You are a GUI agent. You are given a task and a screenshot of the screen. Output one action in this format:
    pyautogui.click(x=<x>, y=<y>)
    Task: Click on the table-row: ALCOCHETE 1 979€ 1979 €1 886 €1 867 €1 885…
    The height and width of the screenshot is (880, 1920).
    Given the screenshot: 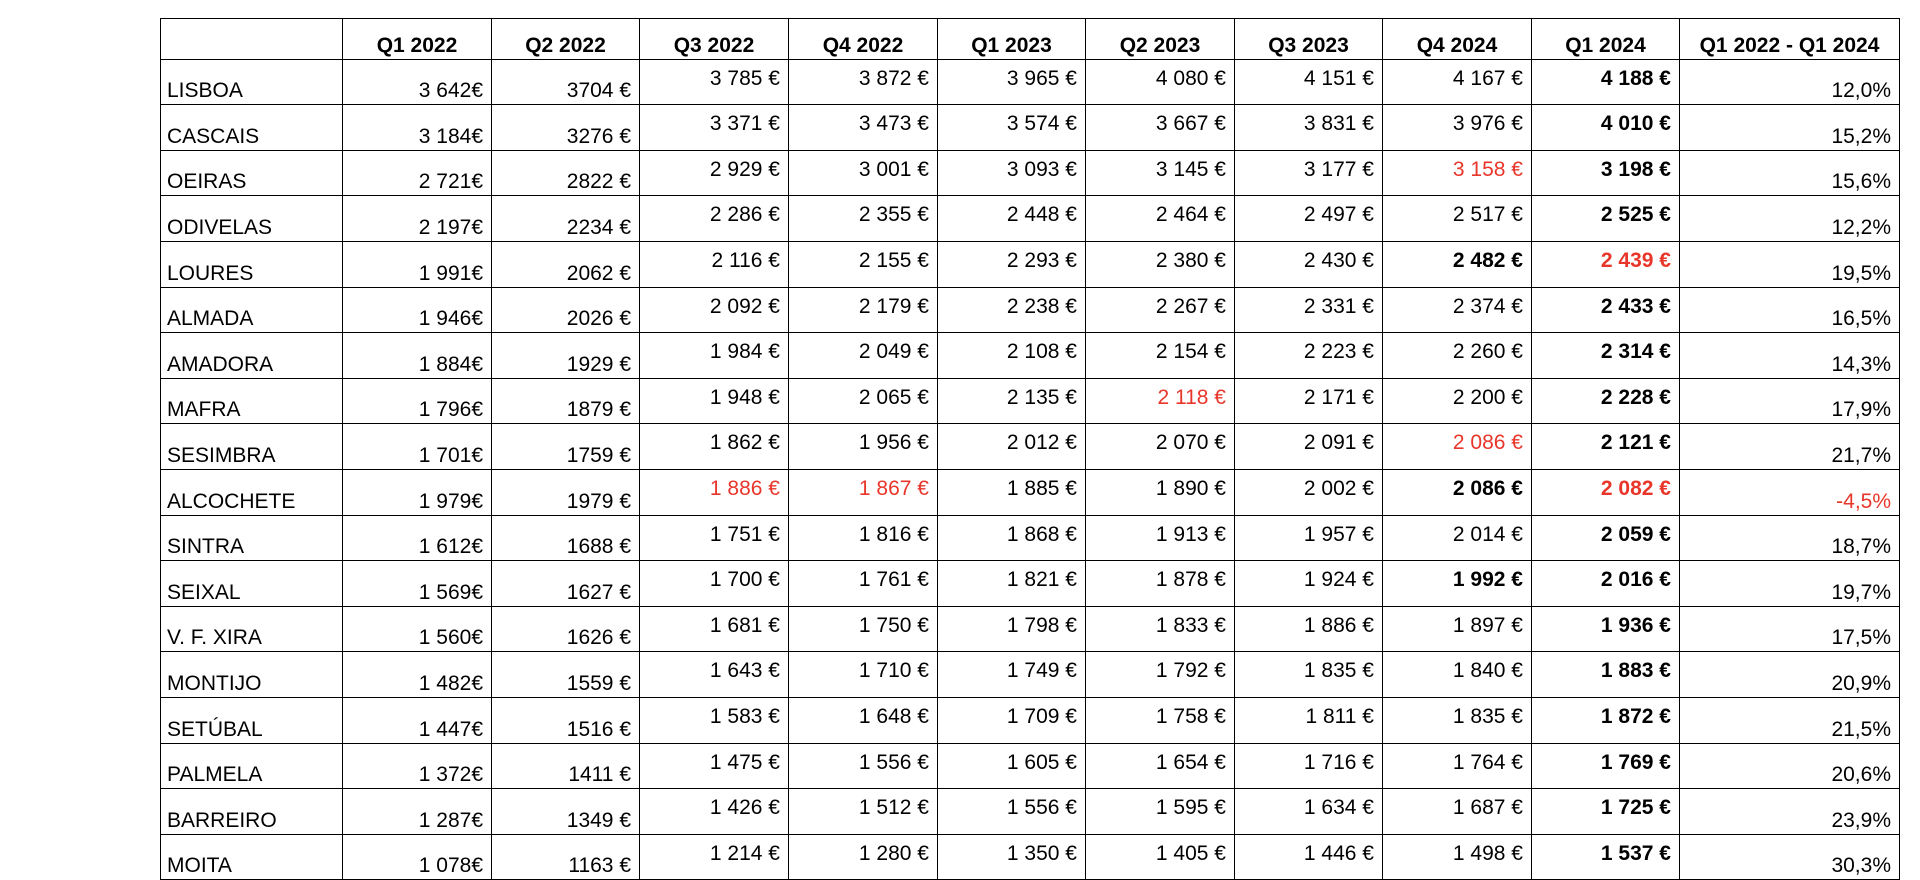 What is the action you would take?
    pyautogui.click(x=1030, y=492)
    